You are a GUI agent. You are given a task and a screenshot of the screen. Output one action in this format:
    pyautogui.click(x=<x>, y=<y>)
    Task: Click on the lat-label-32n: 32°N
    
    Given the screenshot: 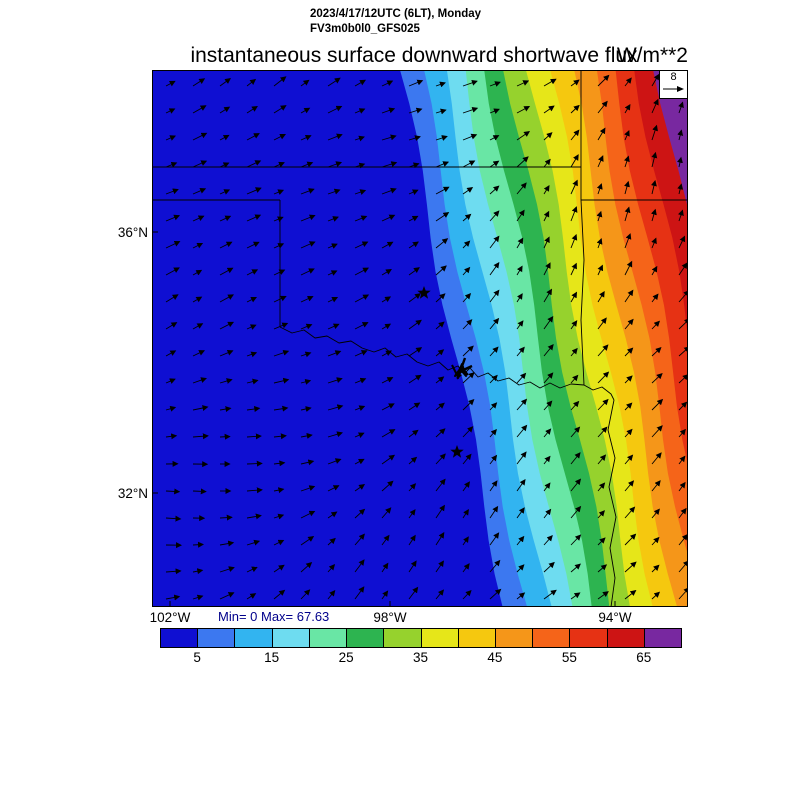 What is the action you would take?
    pyautogui.click(x=132, y=493)
    